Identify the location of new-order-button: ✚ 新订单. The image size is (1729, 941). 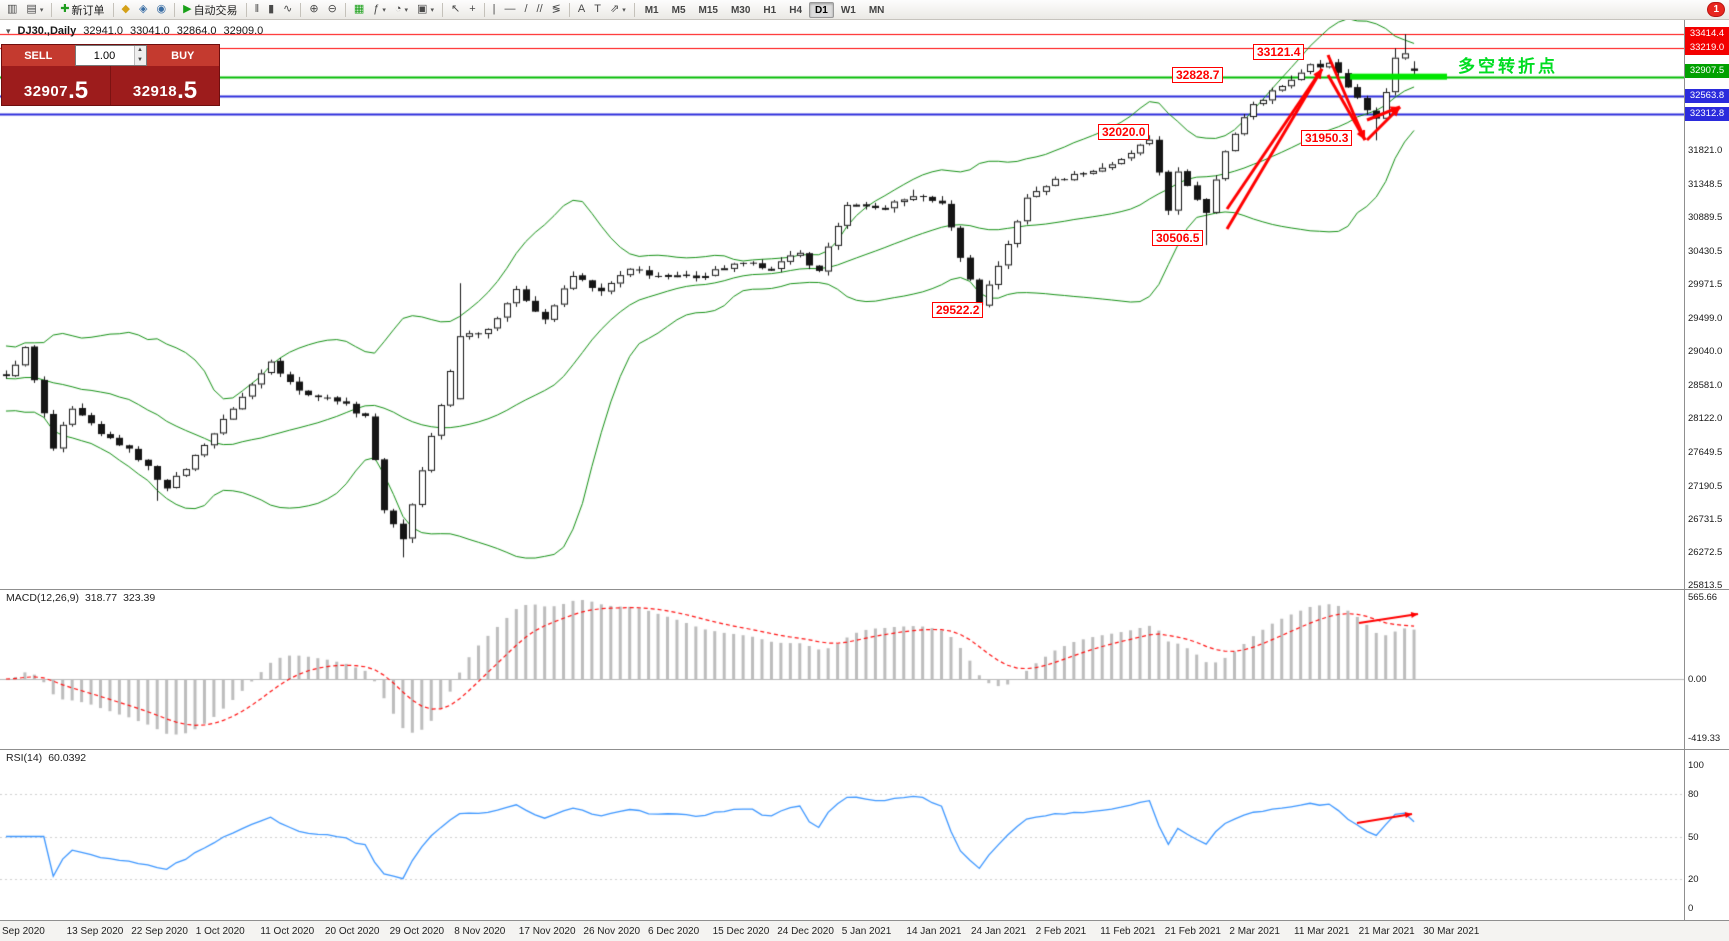
(82, 10).